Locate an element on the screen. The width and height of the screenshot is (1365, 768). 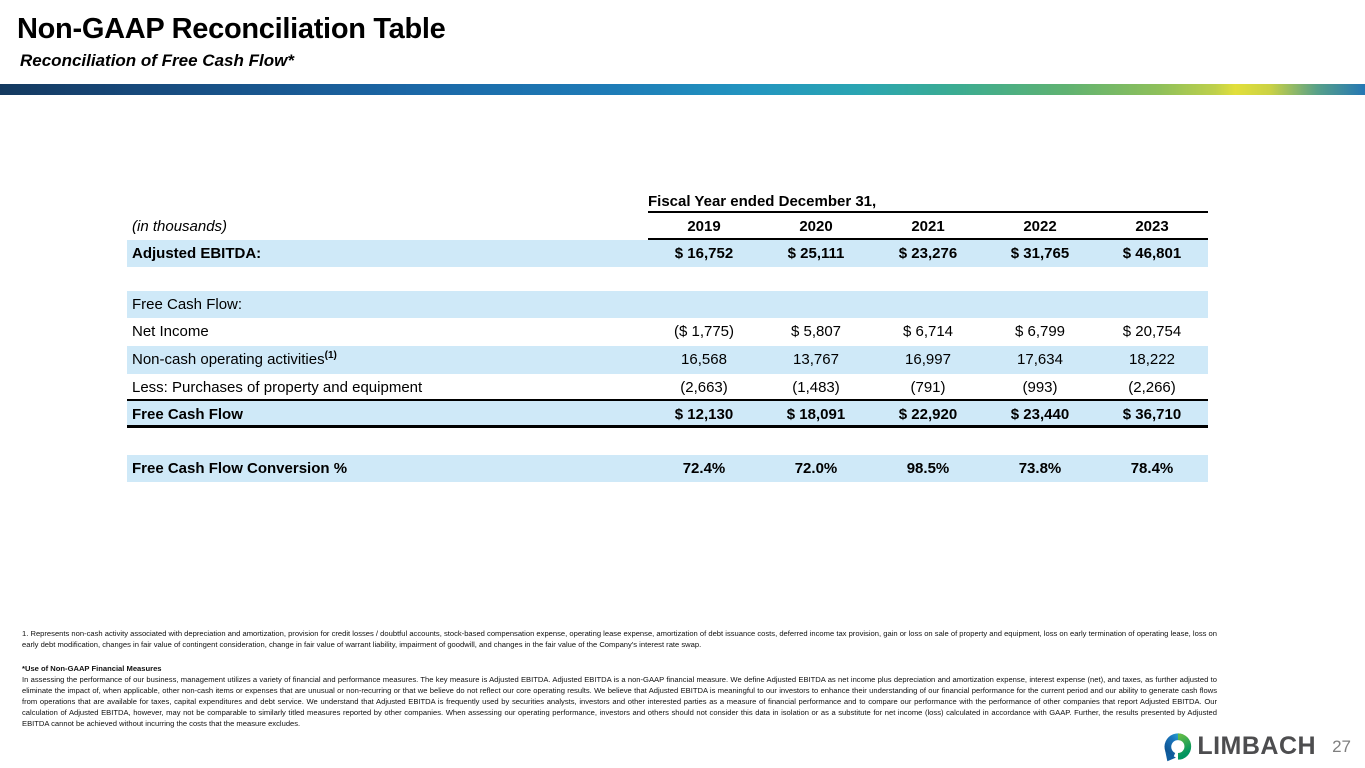
value-cell: $ 20,754 is located at coordinates (1152, 331).